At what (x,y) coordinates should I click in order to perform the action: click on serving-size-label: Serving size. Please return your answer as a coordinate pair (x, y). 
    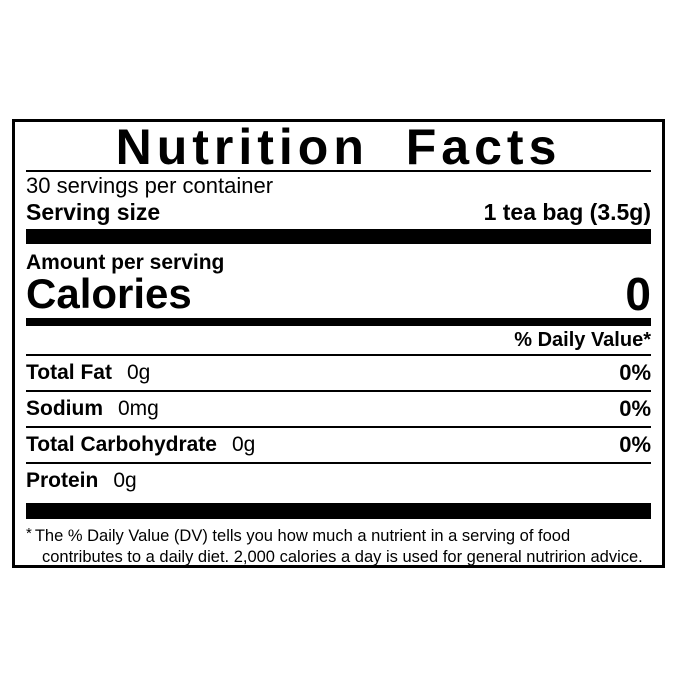
    Looking at the image, I should click on (93, 212).